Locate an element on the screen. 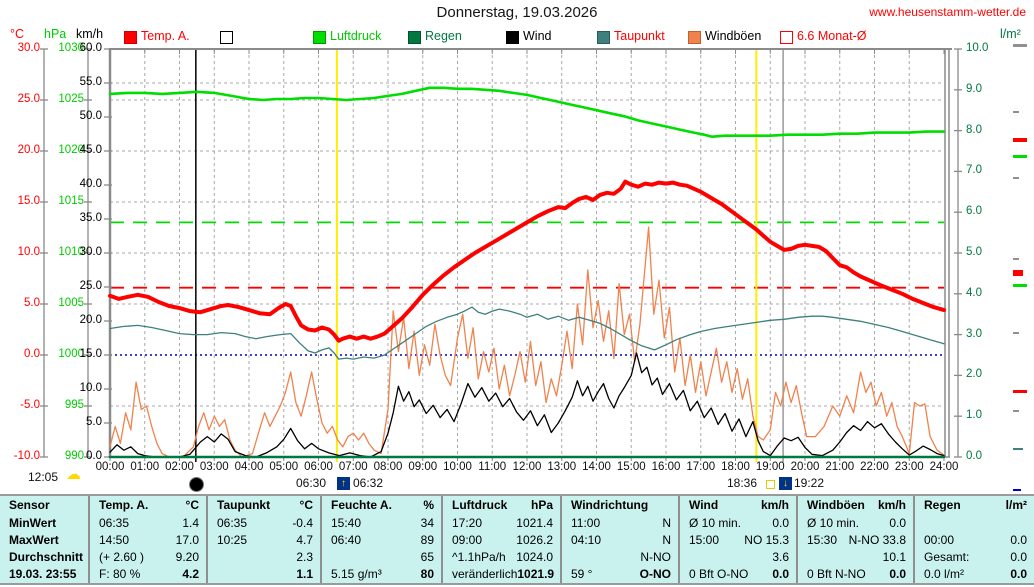 The width and height of the screenshot is (1034, 587). x-axis-label: 13:00 is located at coordinates (562, 467).